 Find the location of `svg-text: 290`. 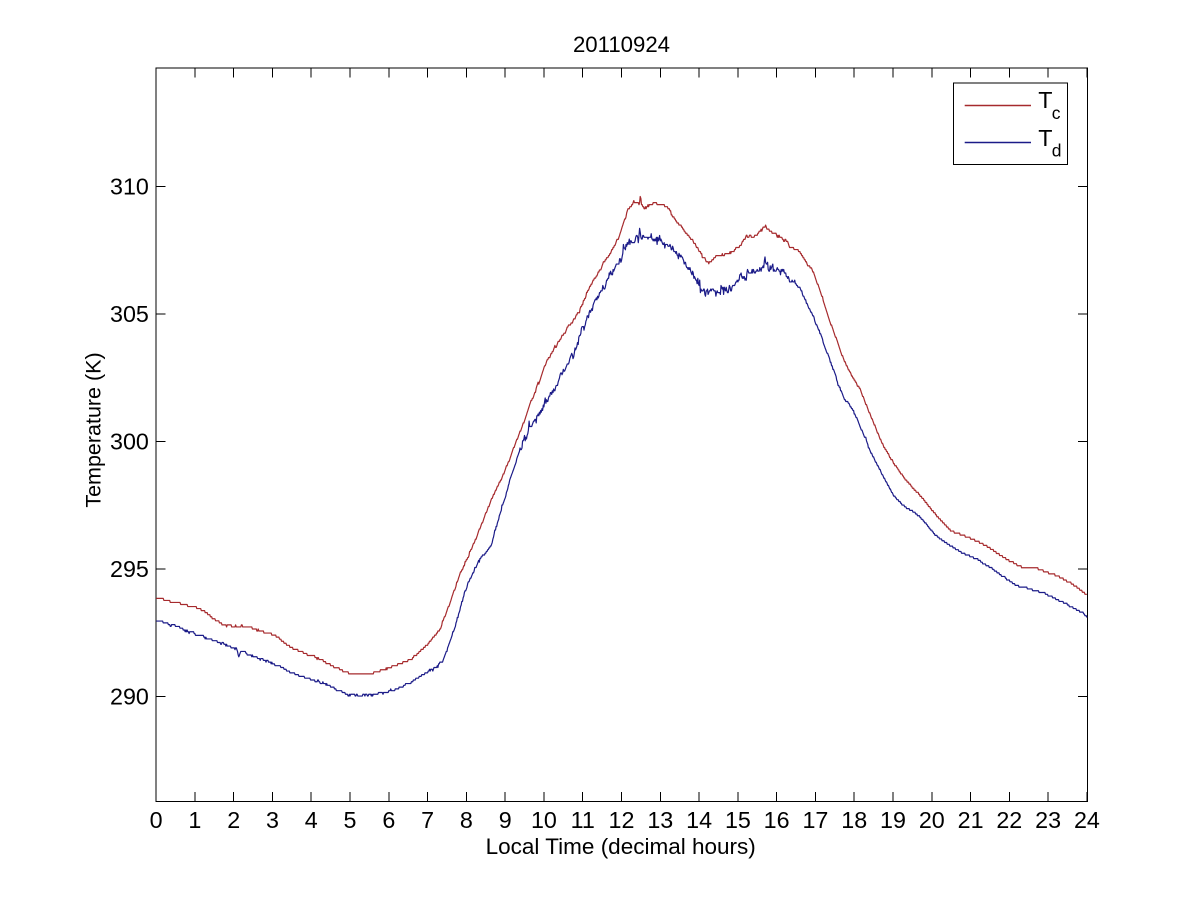

svg-text: 290 is located at coordinates (129, 697).